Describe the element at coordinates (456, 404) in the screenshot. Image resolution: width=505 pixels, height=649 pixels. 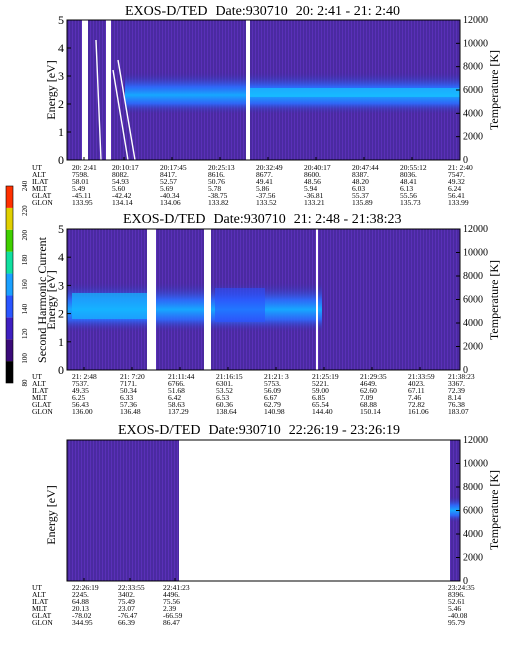
I see `orbit-cell: 76.38` at that location.